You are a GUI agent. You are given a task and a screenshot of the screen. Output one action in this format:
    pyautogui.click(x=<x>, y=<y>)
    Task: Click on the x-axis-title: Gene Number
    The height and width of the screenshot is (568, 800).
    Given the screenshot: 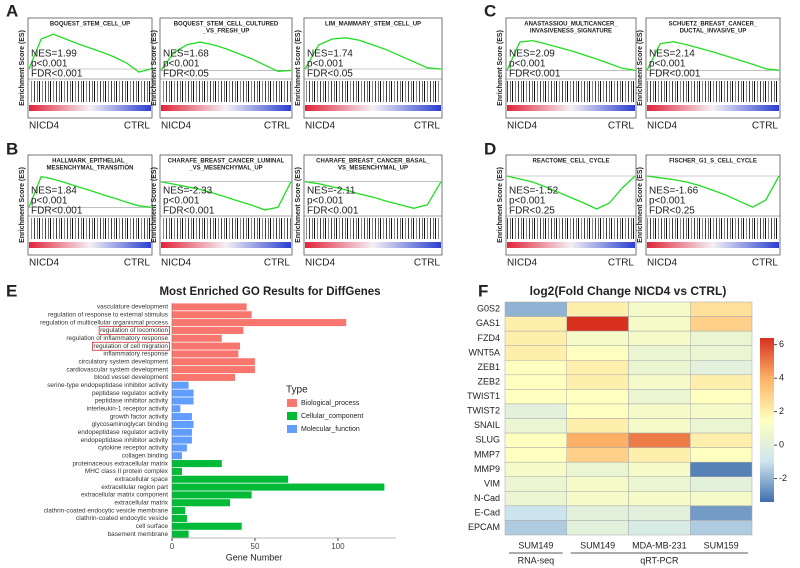 What is the action you would take?
    pyautogui.click(x=254, y=557)
    